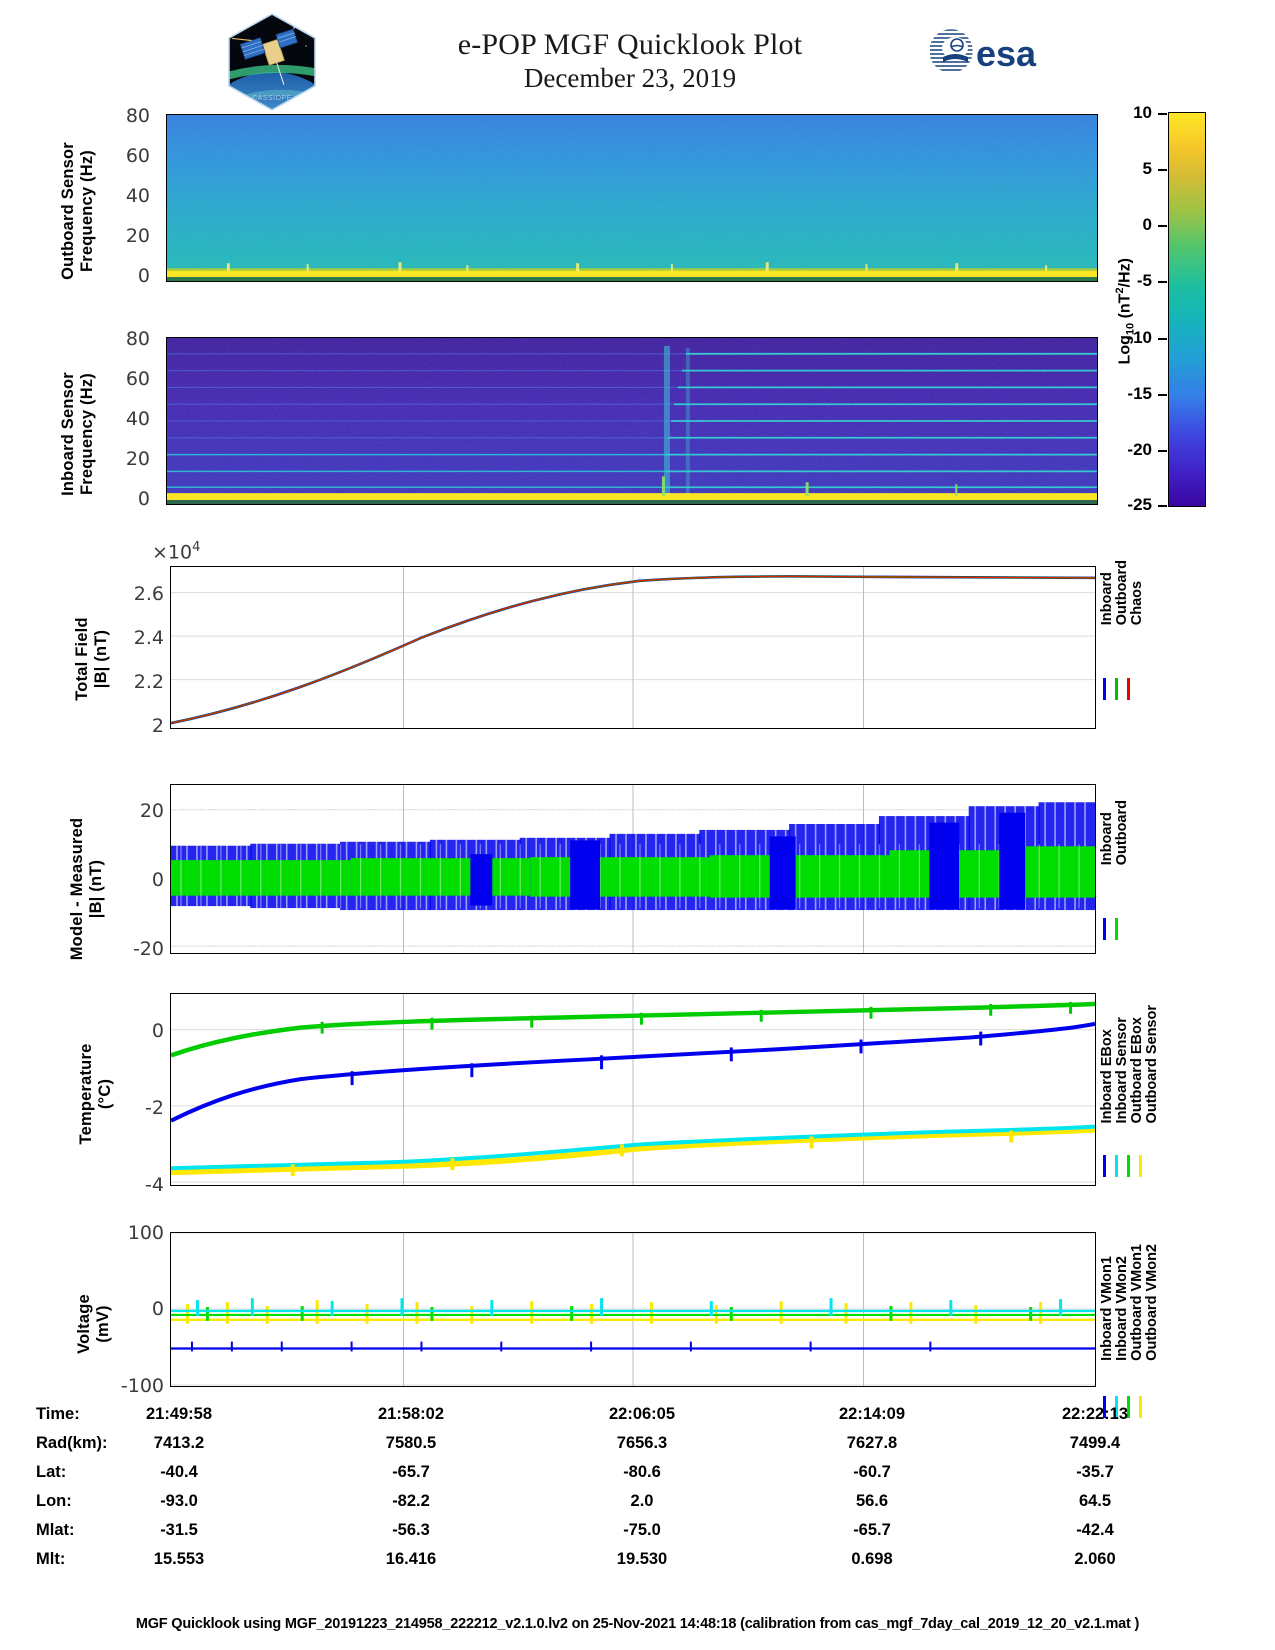 The width and height of the screenshot is (1275, 1650). Describe the element at coordinates (157, 726) in the screenshot. I see `ytick: 2` at that location.